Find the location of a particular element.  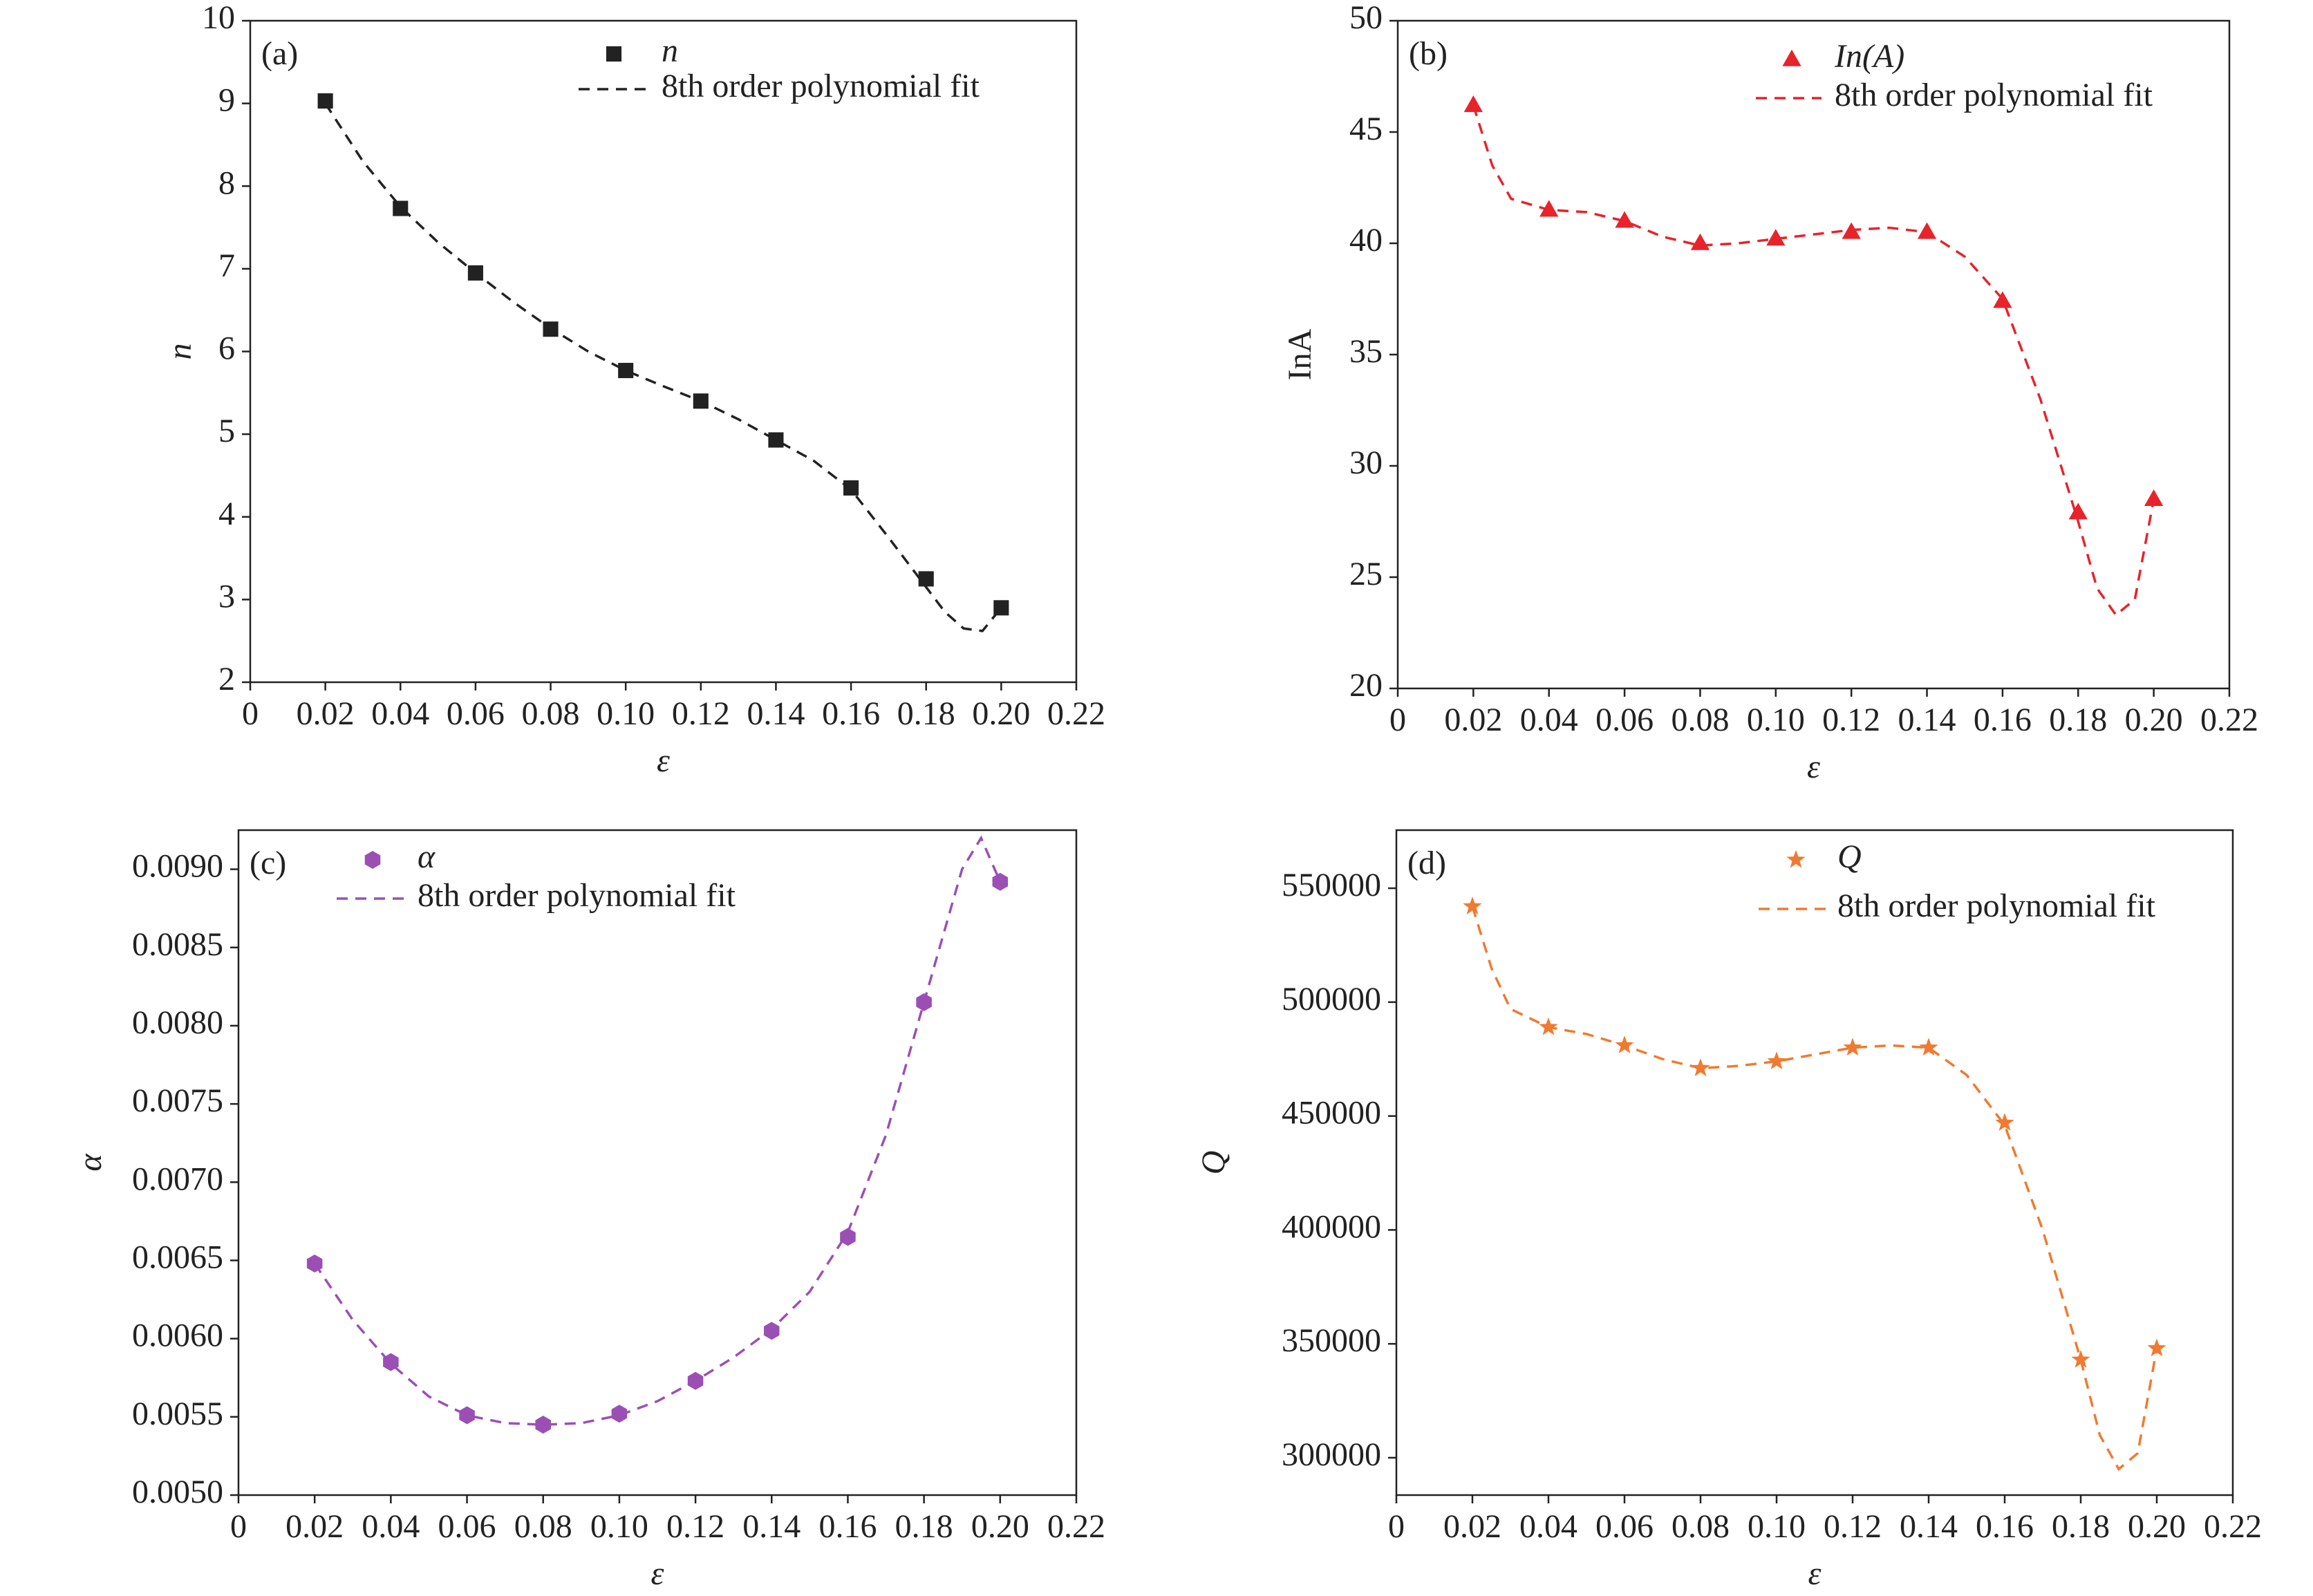

y-axis-label: Q is located at coordinates (1213, 1163).